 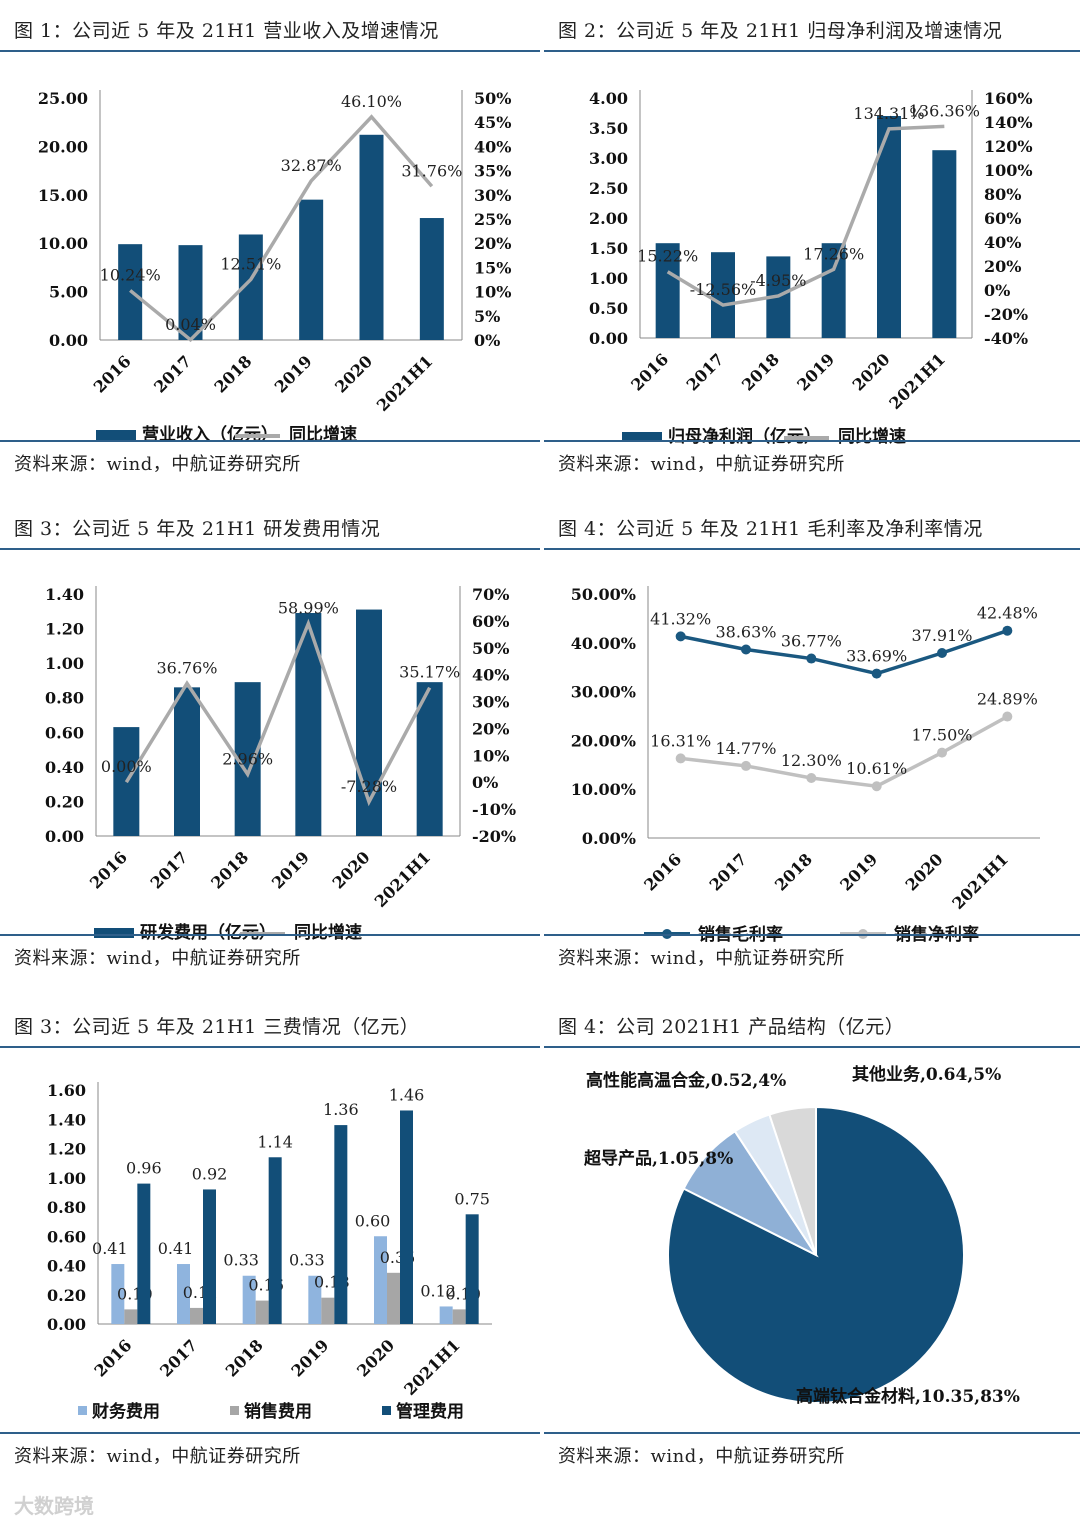 What do you see at coordinates (888, 113) in the screenshot?
I see `data-label: 134.31%` at bounding box center [888, 113].